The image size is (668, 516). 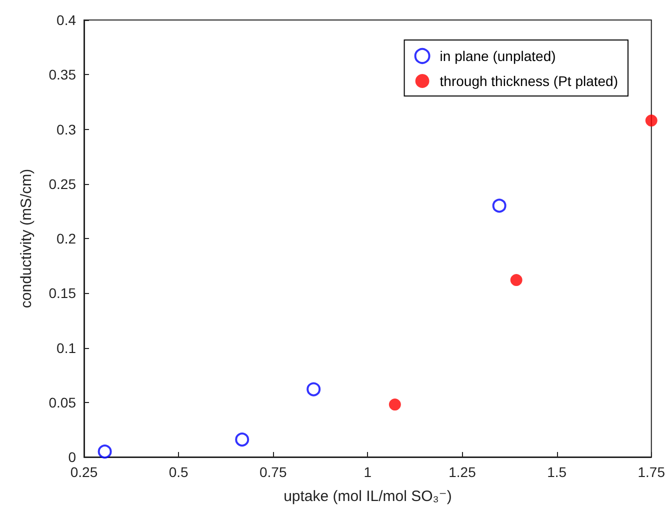 What do you see at coordinates (66, 348) in the screenshot?
I see `y-tick-label: 0.1` at bounding box center [66, 348].